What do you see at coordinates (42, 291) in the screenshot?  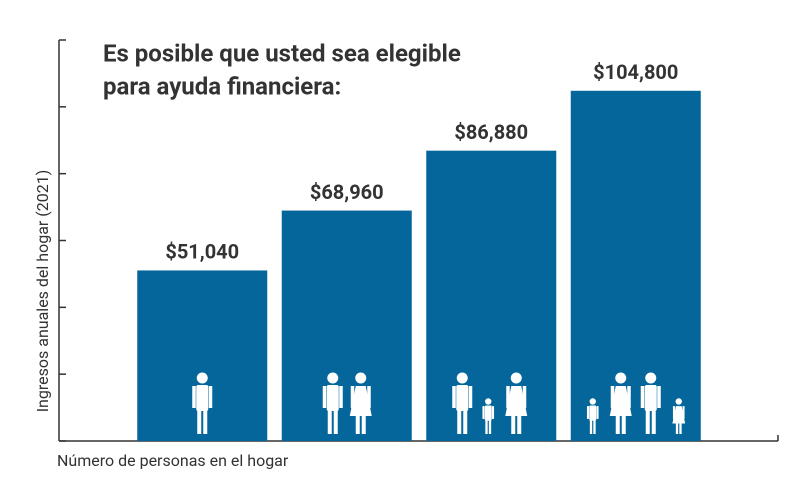 I see `y-axis-label: Ingresos anuales del hogar (2021)` at bounding box center [42, 291].